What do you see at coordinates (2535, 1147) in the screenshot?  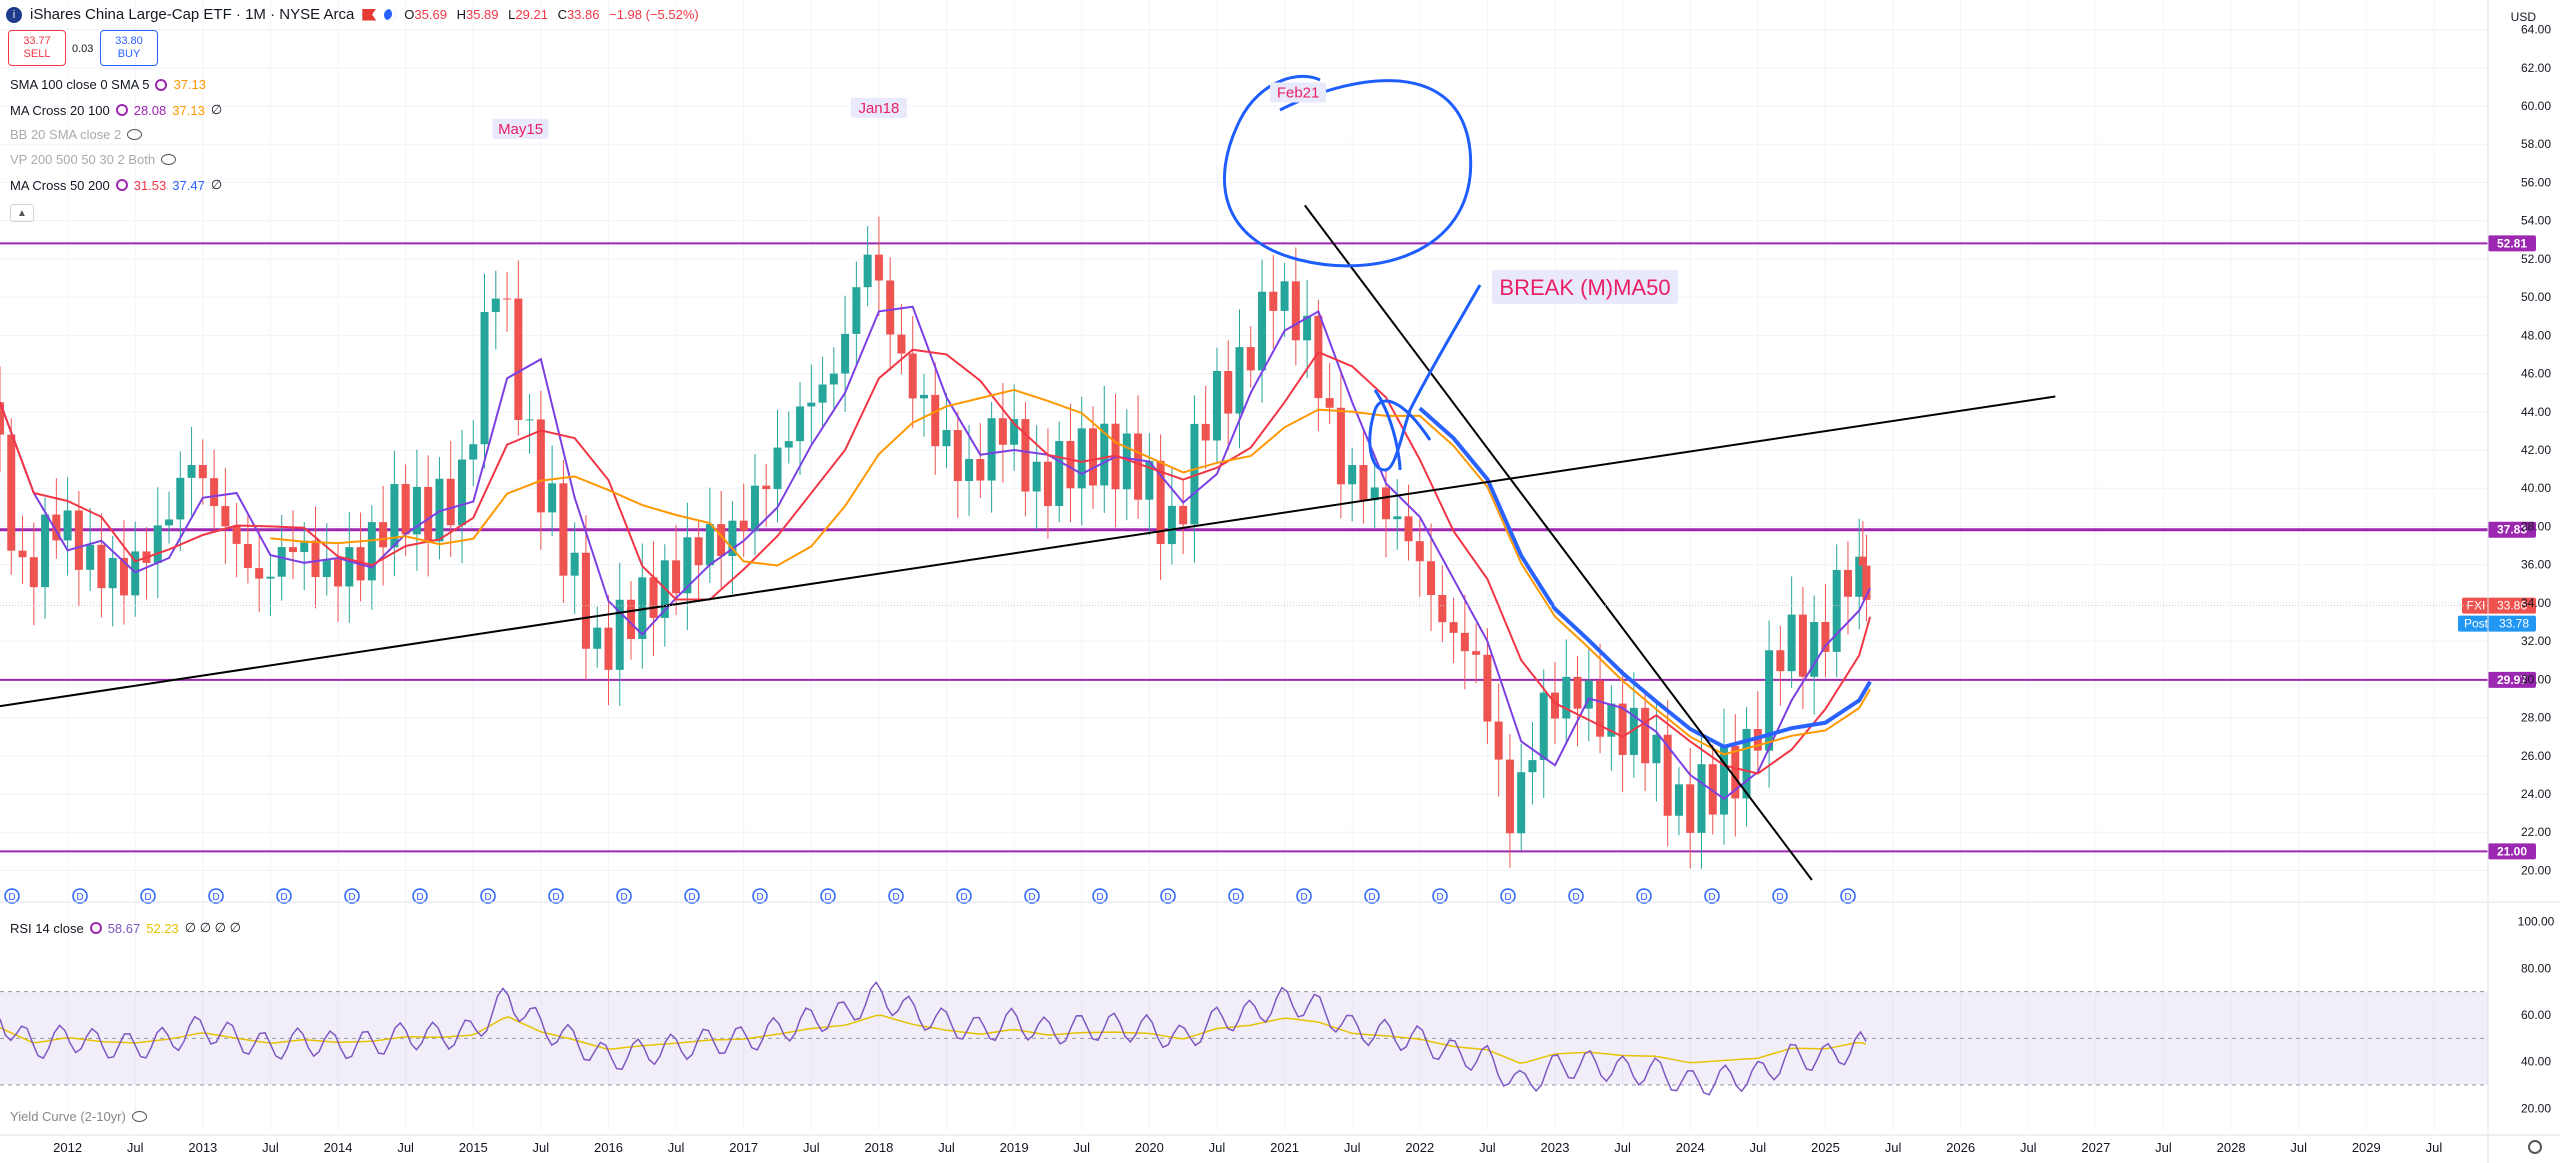 I see `chart-settings-icon` at bounding box center [2535, 1147].